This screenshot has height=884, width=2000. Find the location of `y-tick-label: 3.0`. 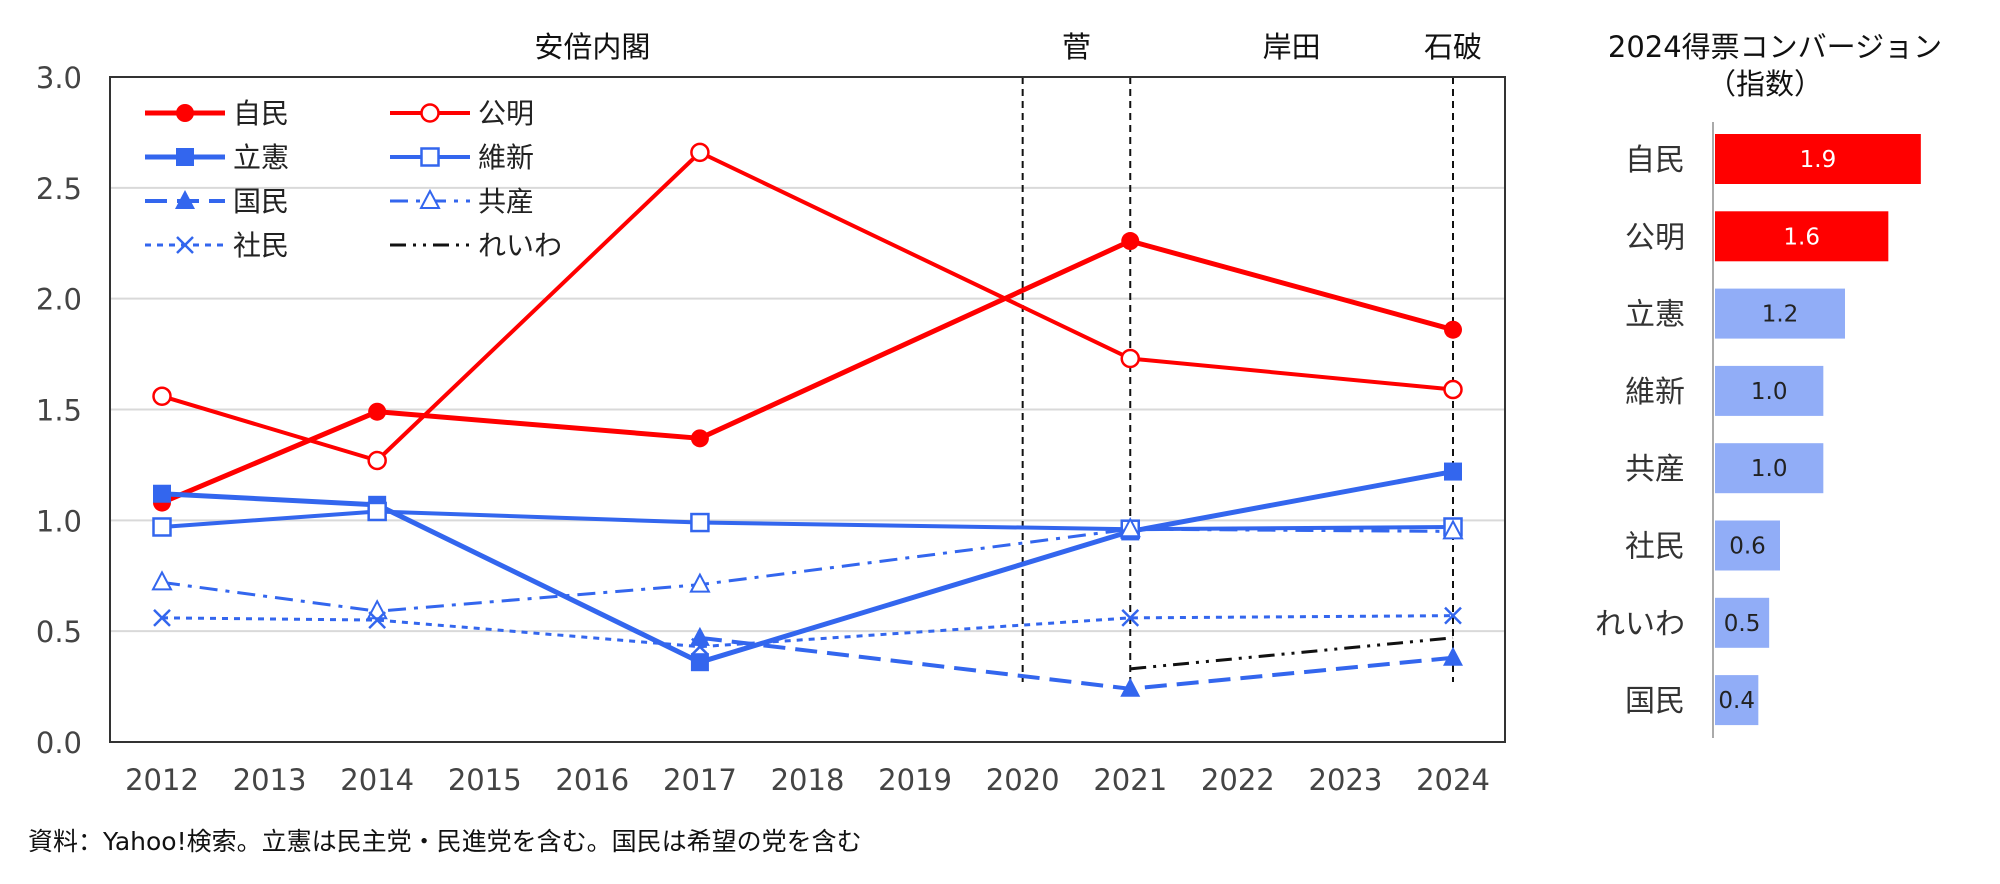

y-tick-label: 3.0 is located at coordinates (59, 78).